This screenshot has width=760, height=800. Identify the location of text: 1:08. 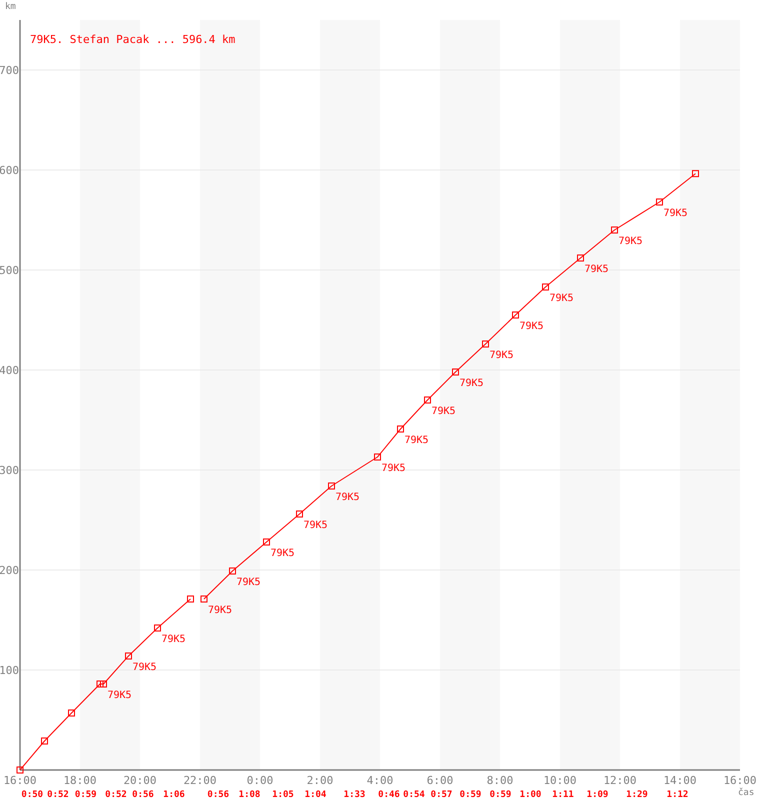
(249, 795).